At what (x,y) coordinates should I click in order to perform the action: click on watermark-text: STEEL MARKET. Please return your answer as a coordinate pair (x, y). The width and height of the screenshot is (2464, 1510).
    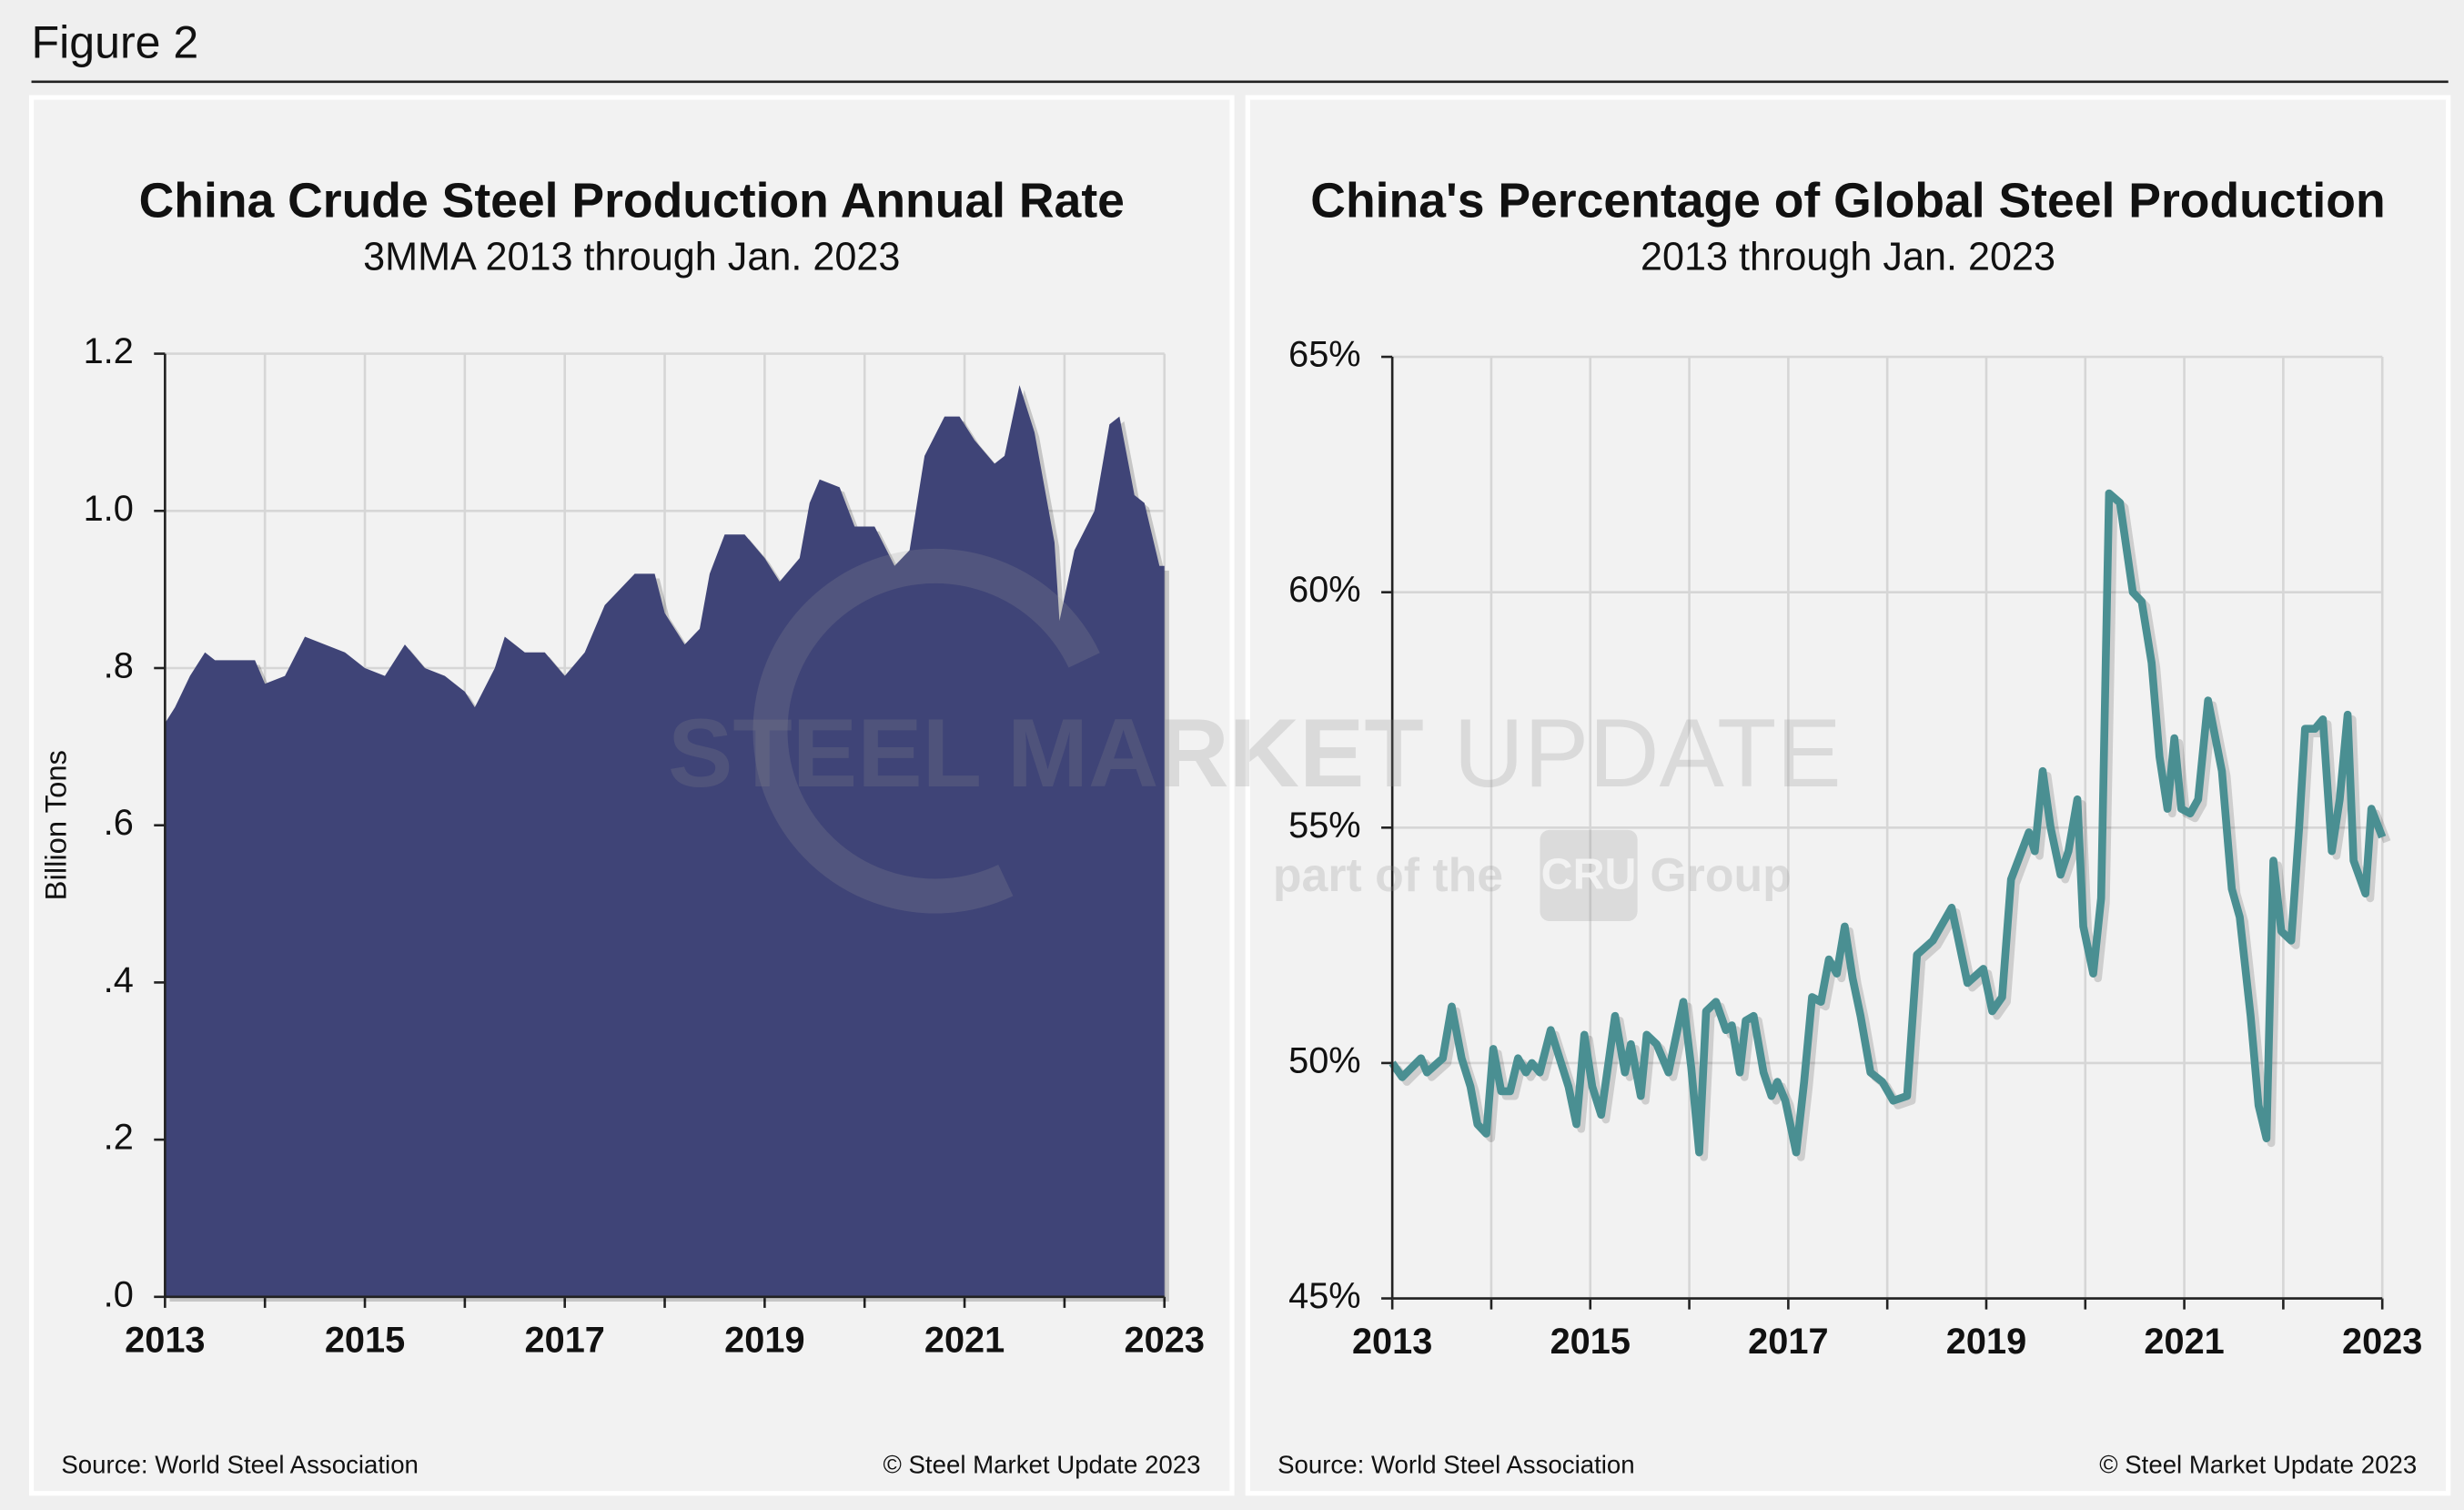
    Looking at the image, I should click on (1046, 752).